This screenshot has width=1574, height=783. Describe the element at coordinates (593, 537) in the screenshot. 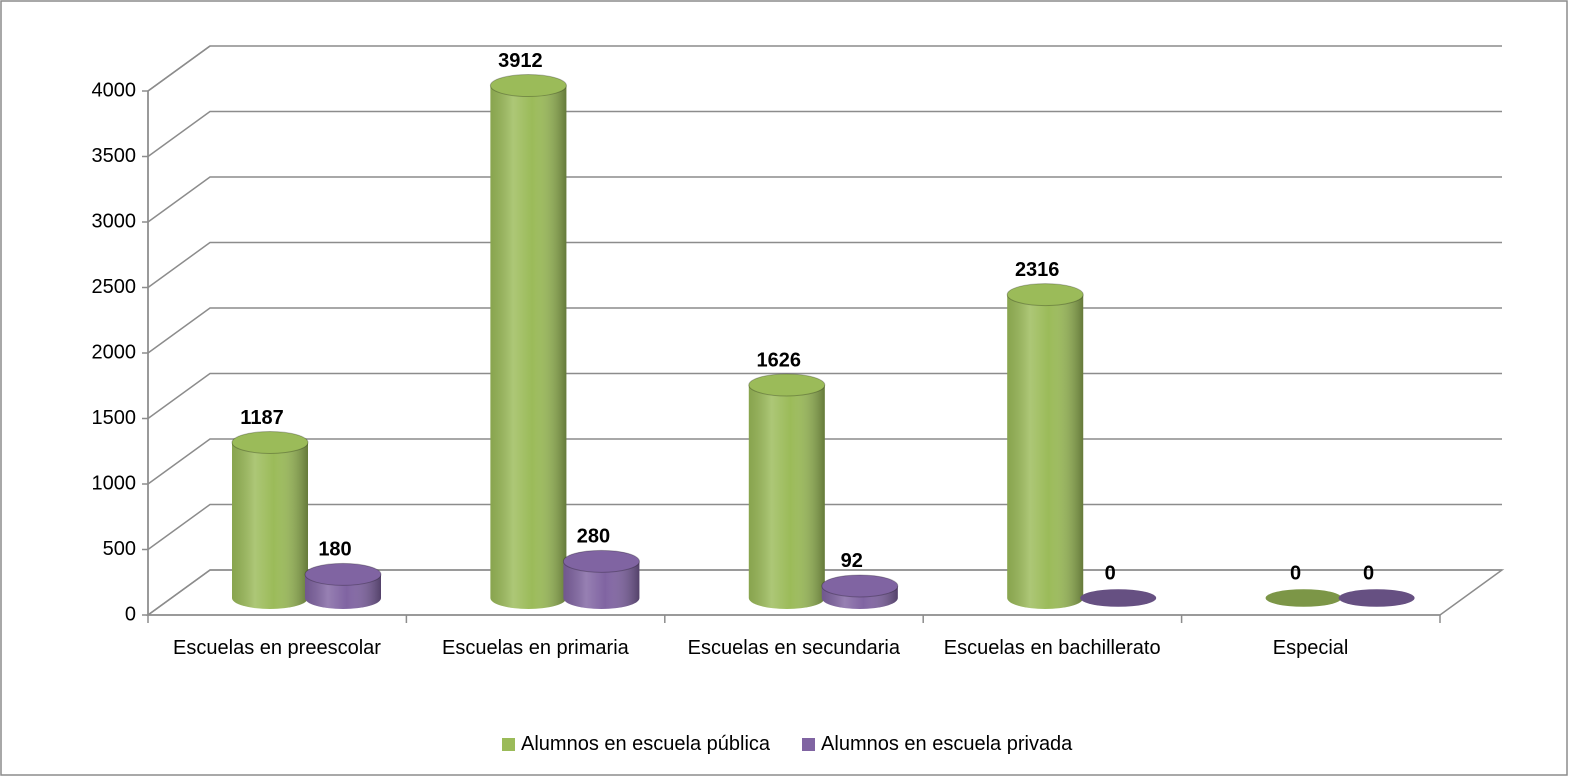

I see `data-label: 280` at that location.